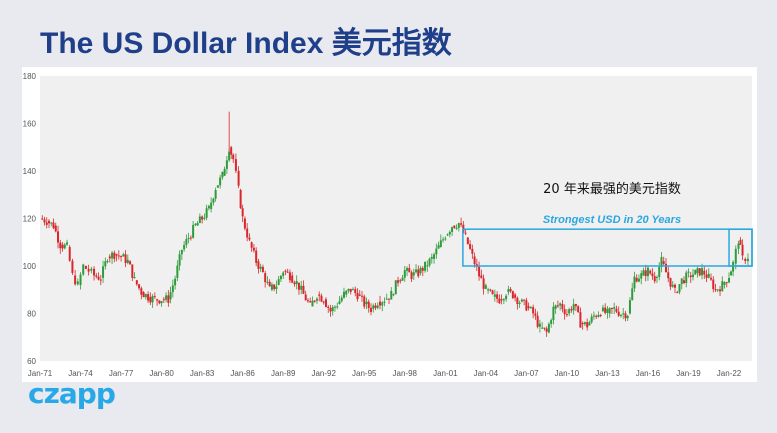 The image size is (777, 433). I want to click on highlight-boxes, so click(607, 247).